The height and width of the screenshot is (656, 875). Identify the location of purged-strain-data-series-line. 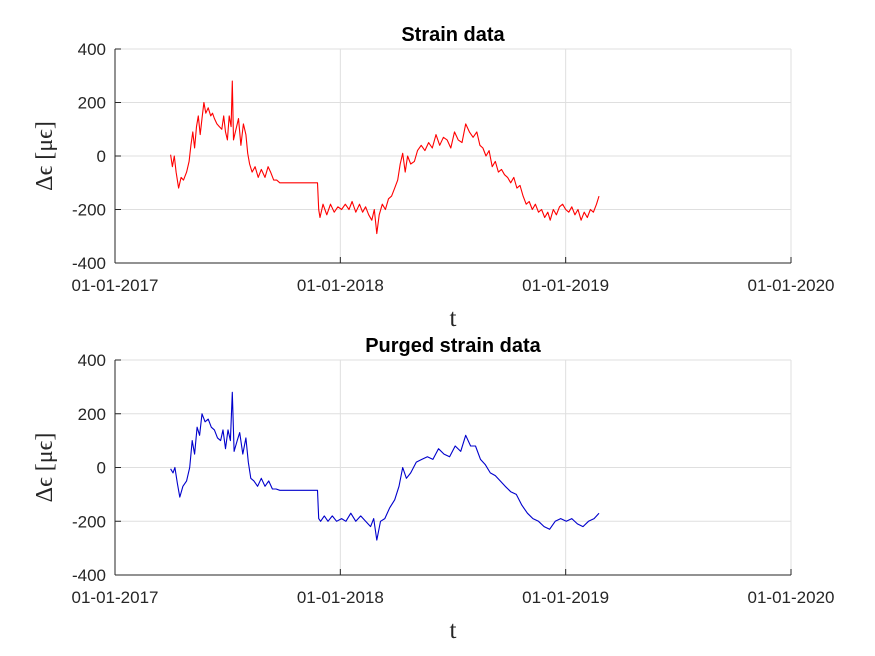
(385, 466).